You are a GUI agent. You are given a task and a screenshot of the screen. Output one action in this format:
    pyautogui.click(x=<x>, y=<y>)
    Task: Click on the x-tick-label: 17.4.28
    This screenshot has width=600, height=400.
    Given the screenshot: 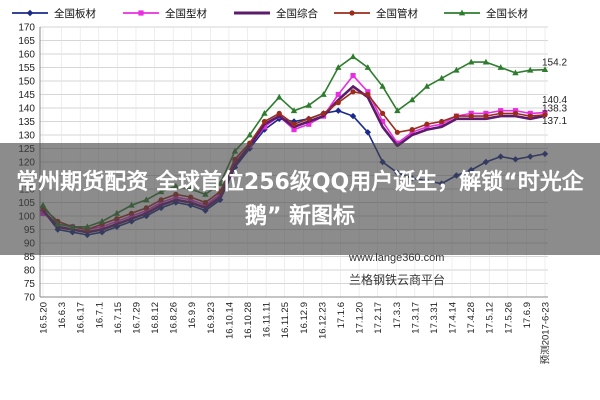 What is the action you would take?
    pyautogui.click(x=471, y=318)
    